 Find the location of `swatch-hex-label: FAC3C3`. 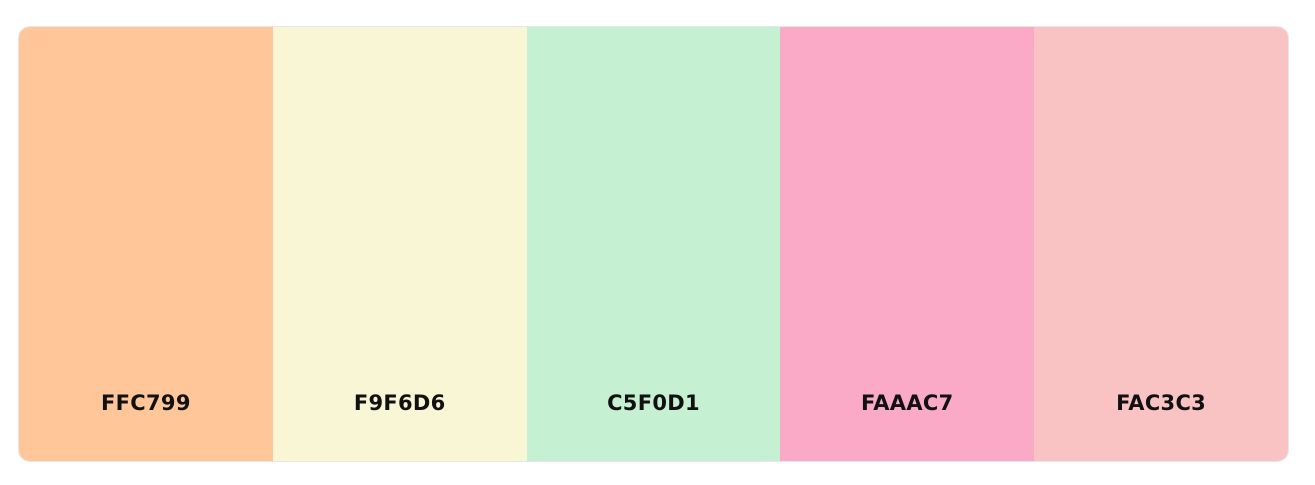

swatch-hex-label: FAC3C3 is located at coordinates (1161, 403).